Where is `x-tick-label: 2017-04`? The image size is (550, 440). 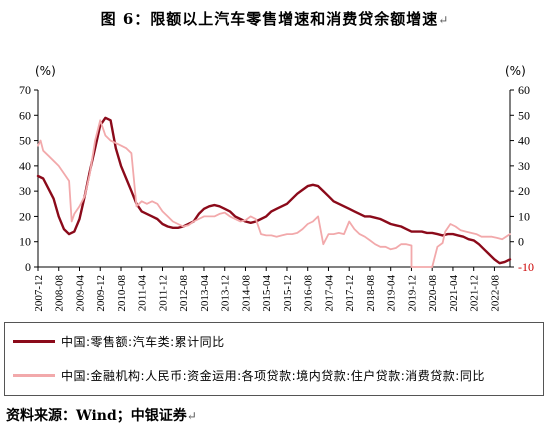 x-tick-label: 2017-04 is located at coordinates (329, 293).